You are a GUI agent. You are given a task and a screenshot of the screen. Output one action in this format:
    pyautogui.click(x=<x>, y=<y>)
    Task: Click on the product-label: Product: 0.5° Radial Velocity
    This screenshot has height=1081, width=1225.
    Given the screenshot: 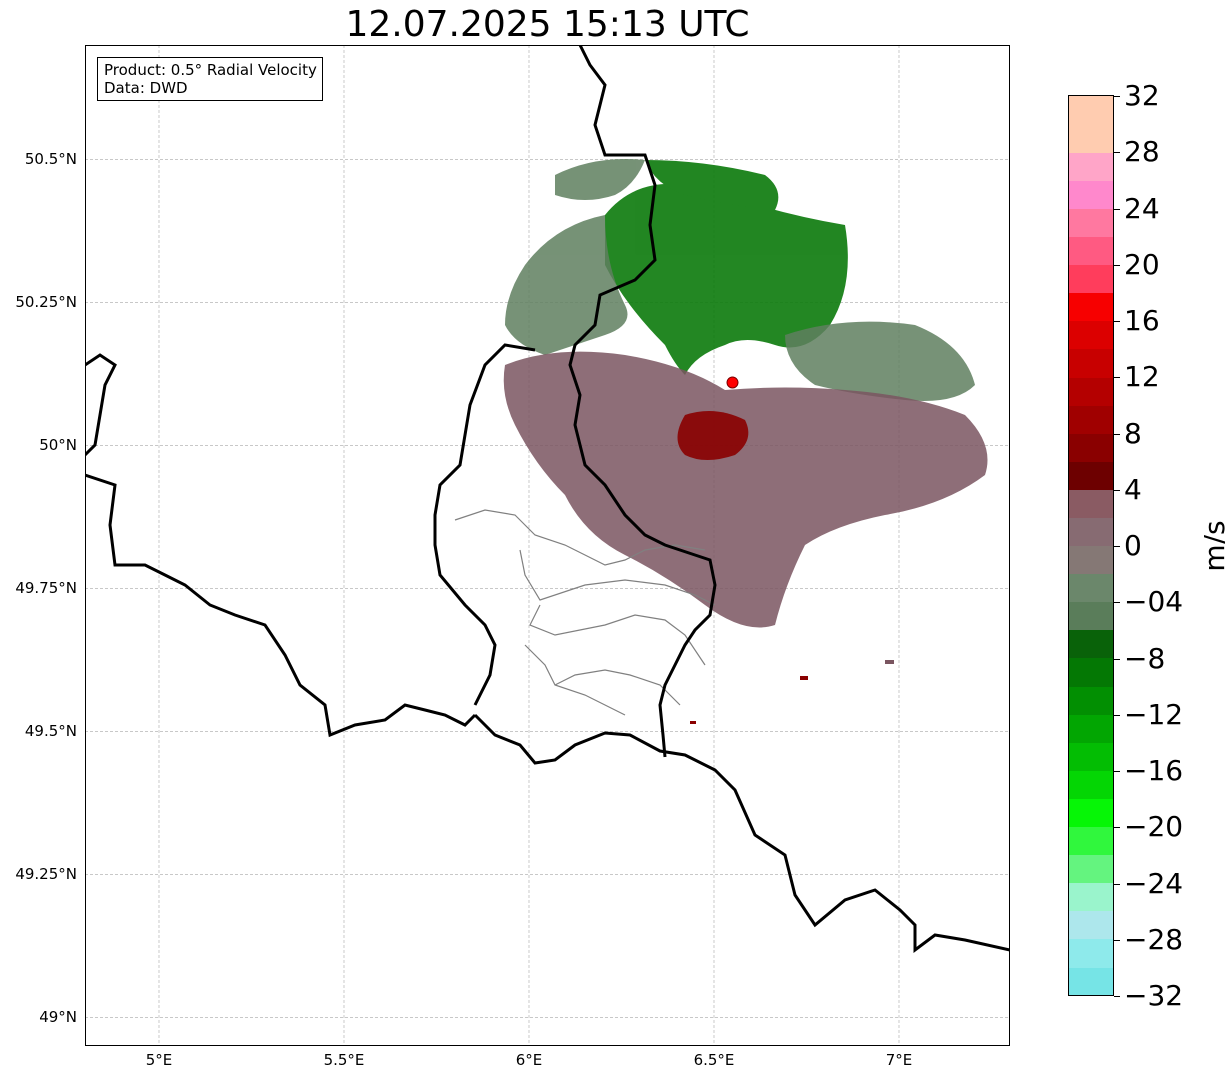 What is the action you would take?
    pyautogui.click(x=210, y=70)
    